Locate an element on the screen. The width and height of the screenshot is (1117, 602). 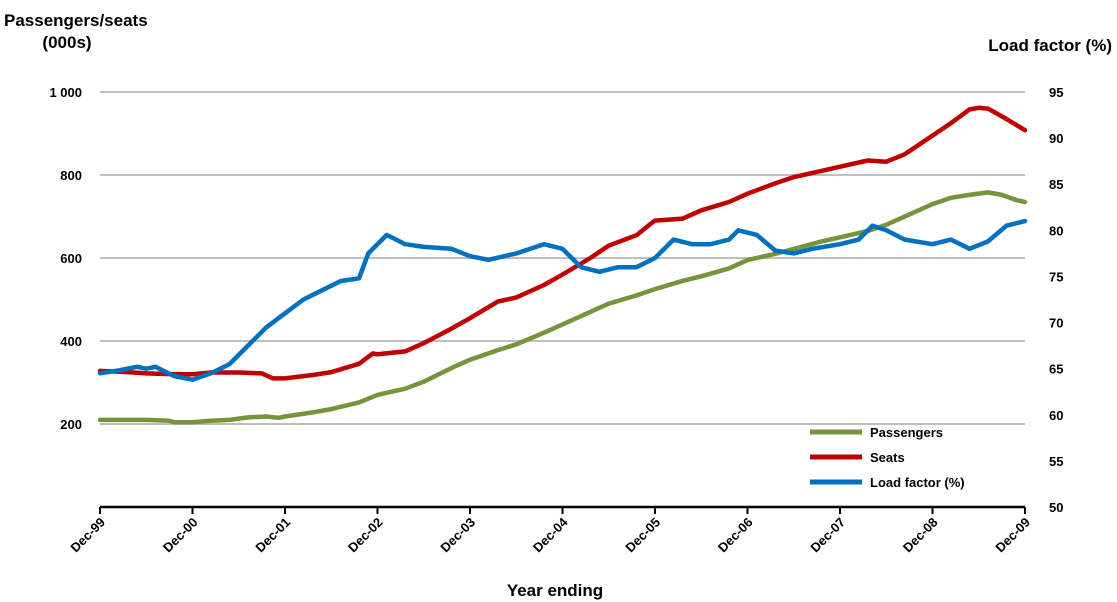
x-tick-label: Dec-08 is located at coordinates (920, 535).